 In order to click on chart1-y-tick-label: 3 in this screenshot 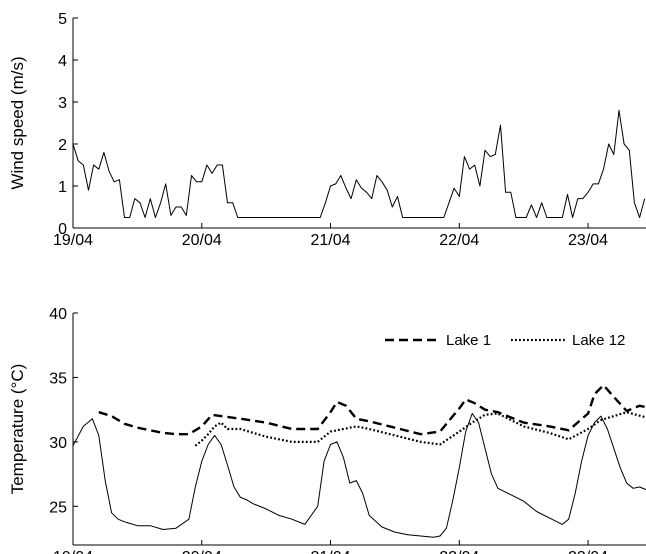, I will do `click(62, 103)`.